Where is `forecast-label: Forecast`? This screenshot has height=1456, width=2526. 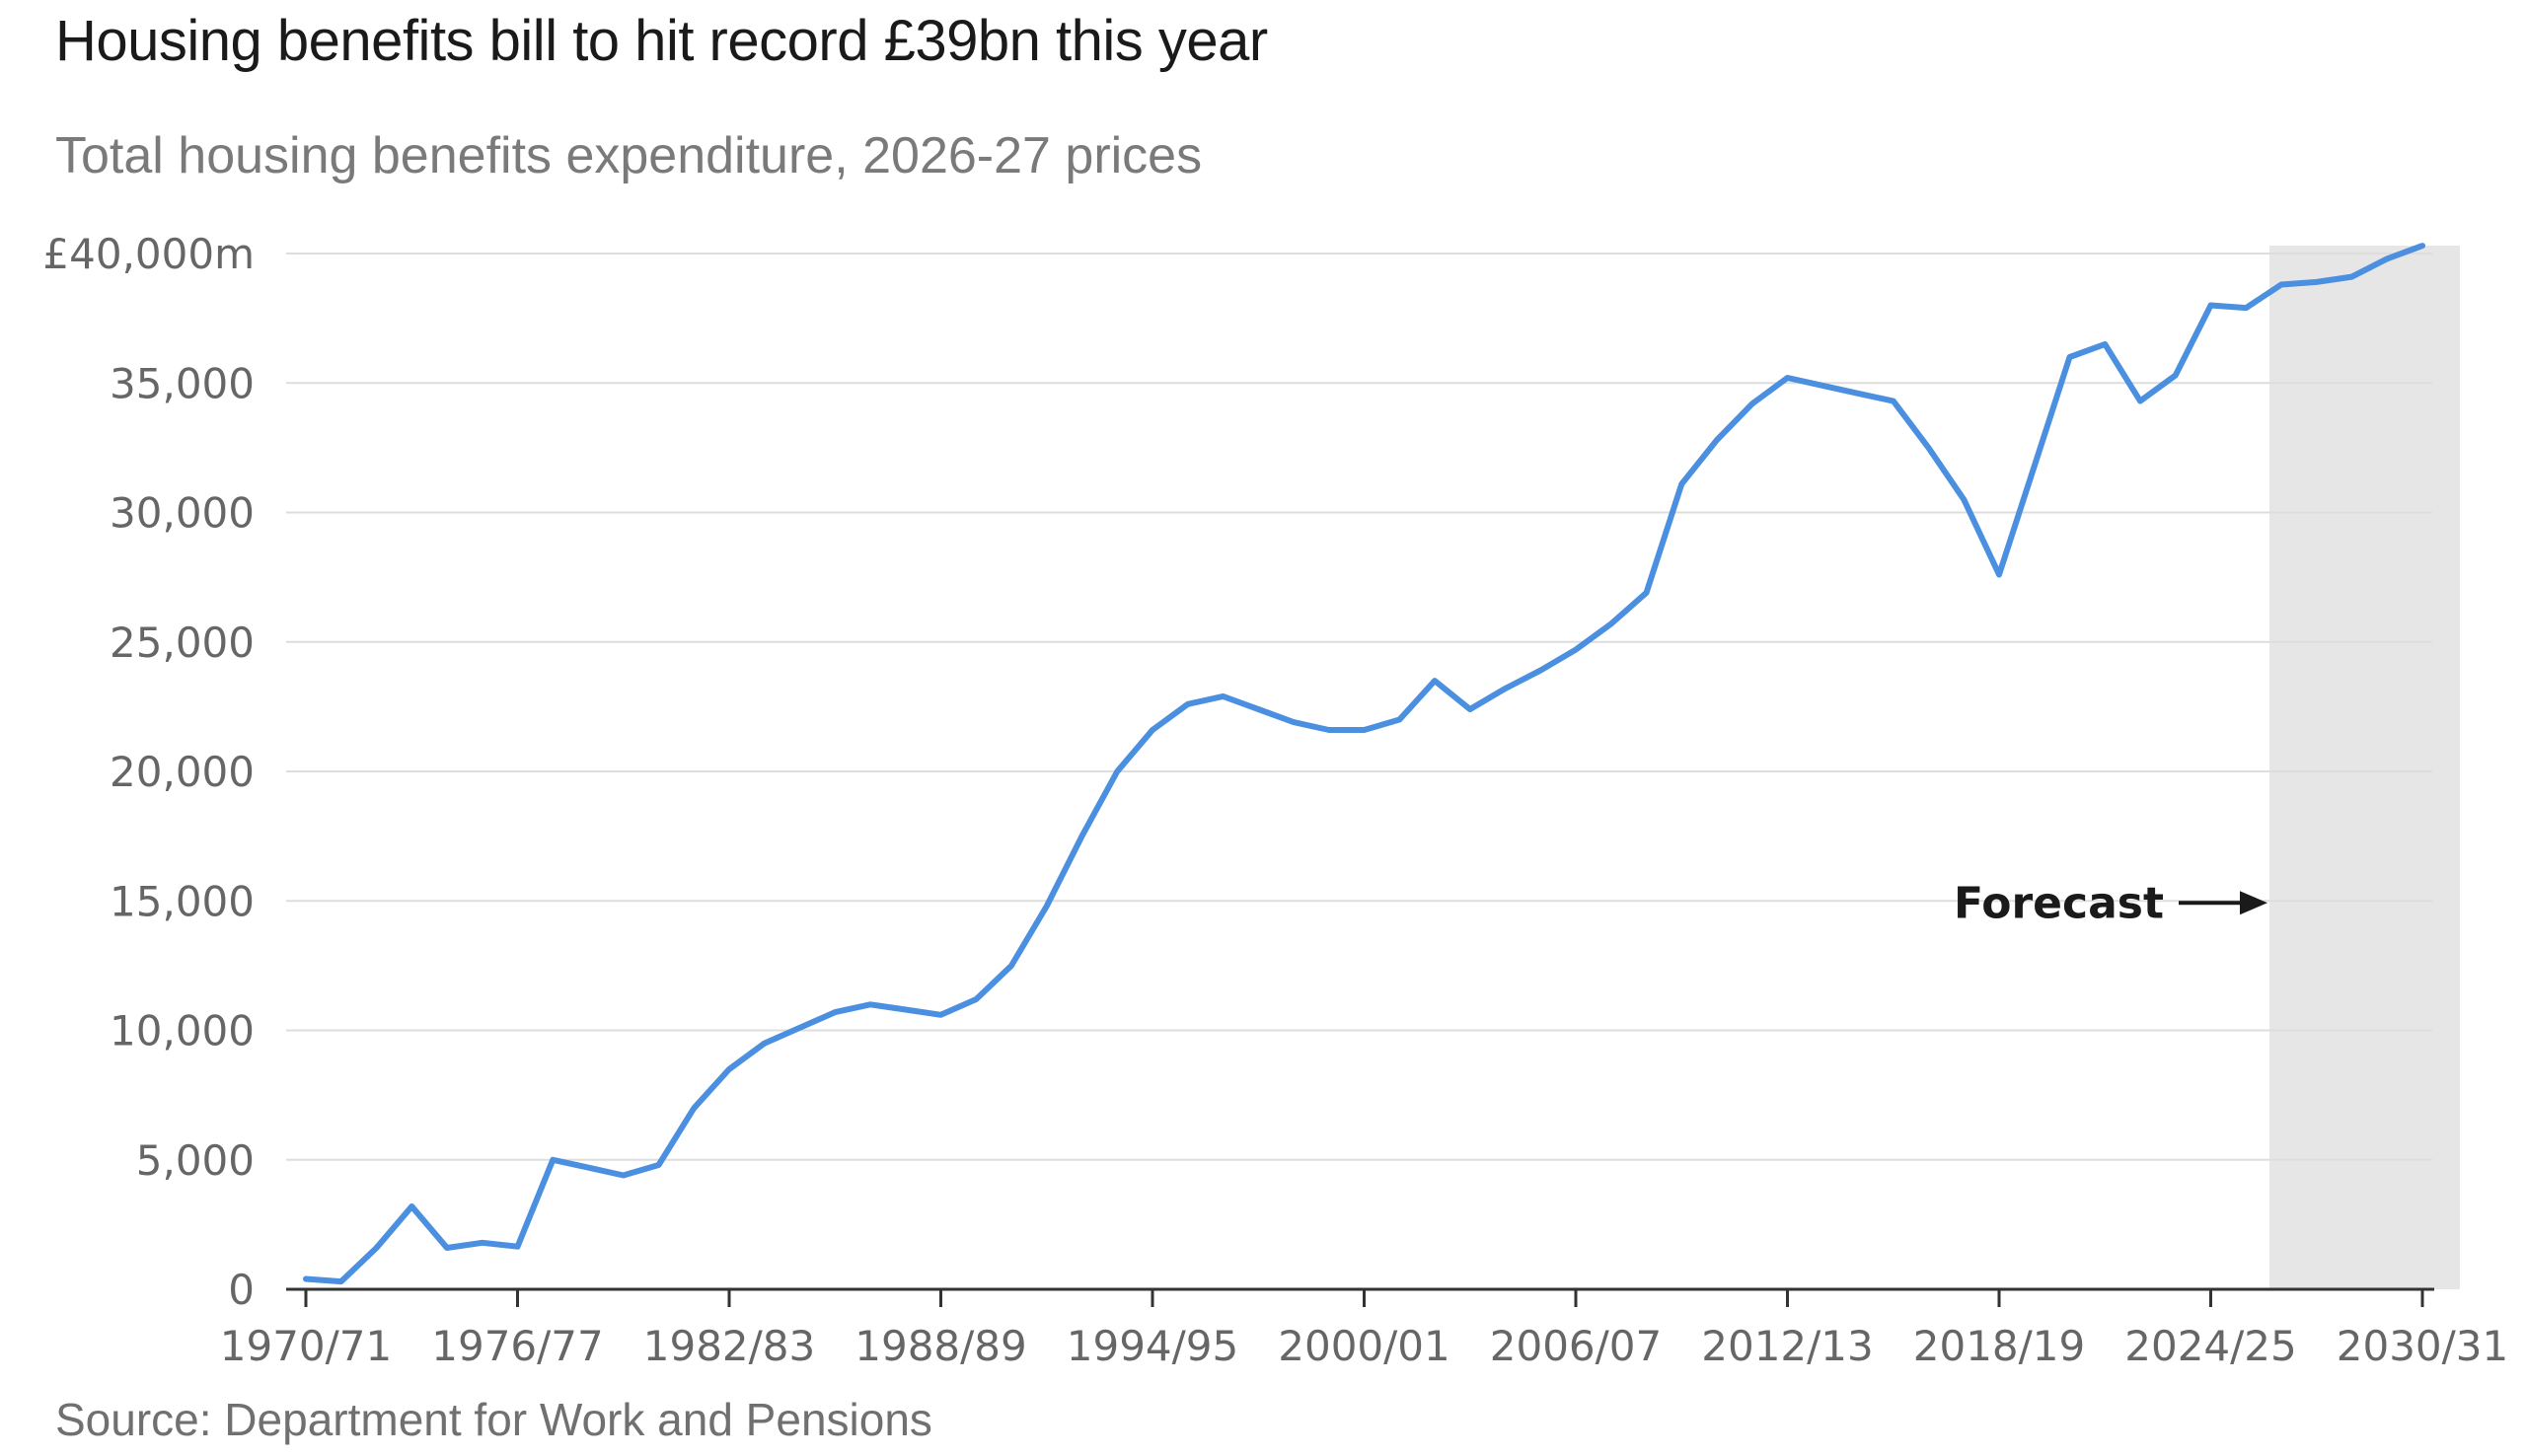 forecast-label: Forecast is located at coordinates (2059, 903).